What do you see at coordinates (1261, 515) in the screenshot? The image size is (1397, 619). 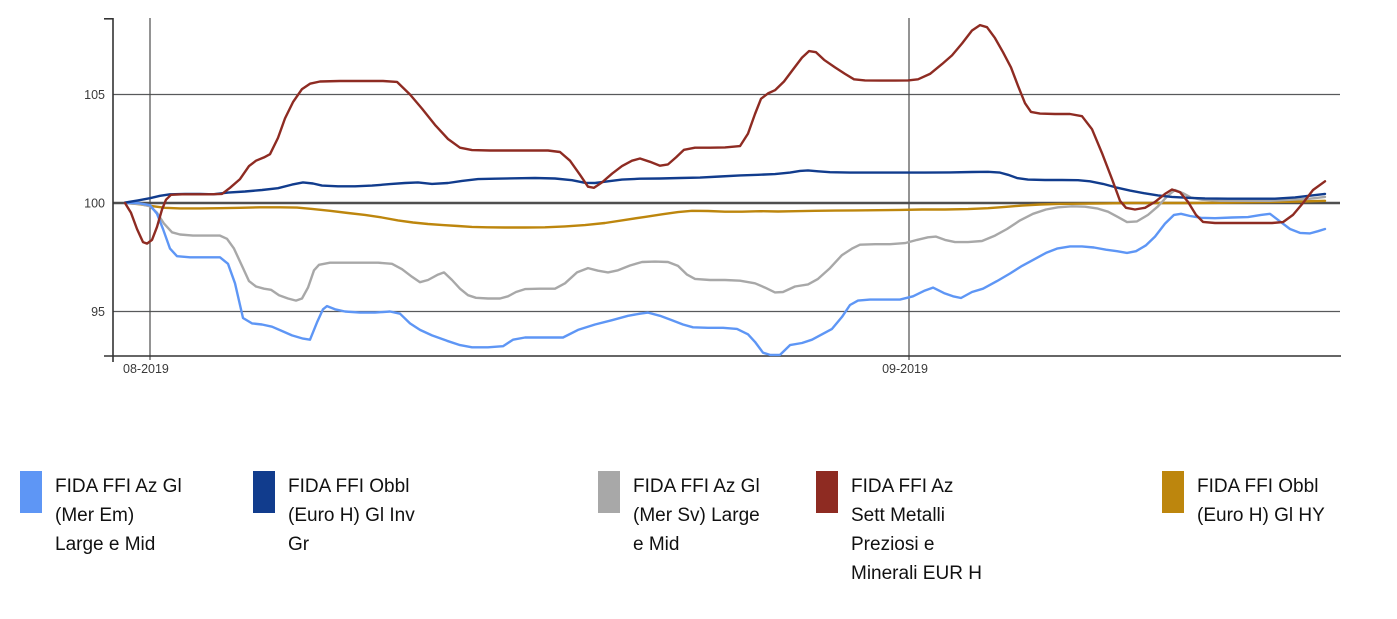 I see `legend-label-line: (Euro H) Gl HY` at bounding box center [1261, 515].